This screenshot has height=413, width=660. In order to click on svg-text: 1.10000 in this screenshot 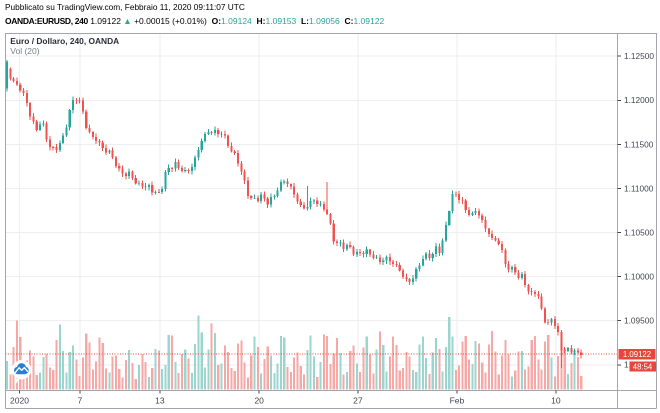, I will do `click(639, 277)`.